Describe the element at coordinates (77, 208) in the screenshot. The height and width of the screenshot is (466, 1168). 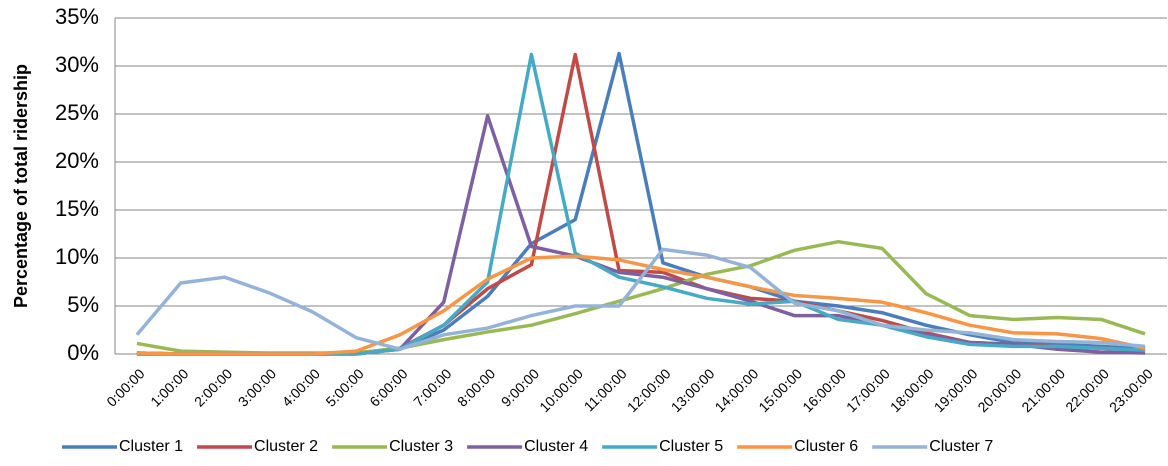
I see `y-tick-label: 15%` at that location.